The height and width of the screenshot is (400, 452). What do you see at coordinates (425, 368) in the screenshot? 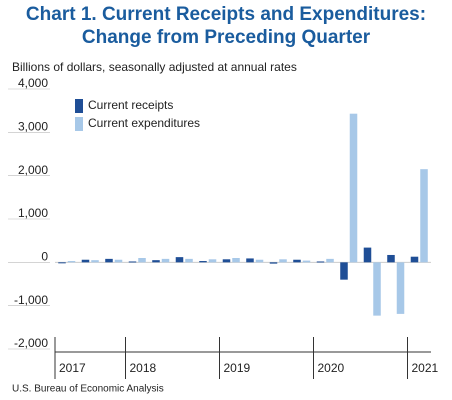
I see `x-tick-label: 2021` at bounding box center [425, 368].